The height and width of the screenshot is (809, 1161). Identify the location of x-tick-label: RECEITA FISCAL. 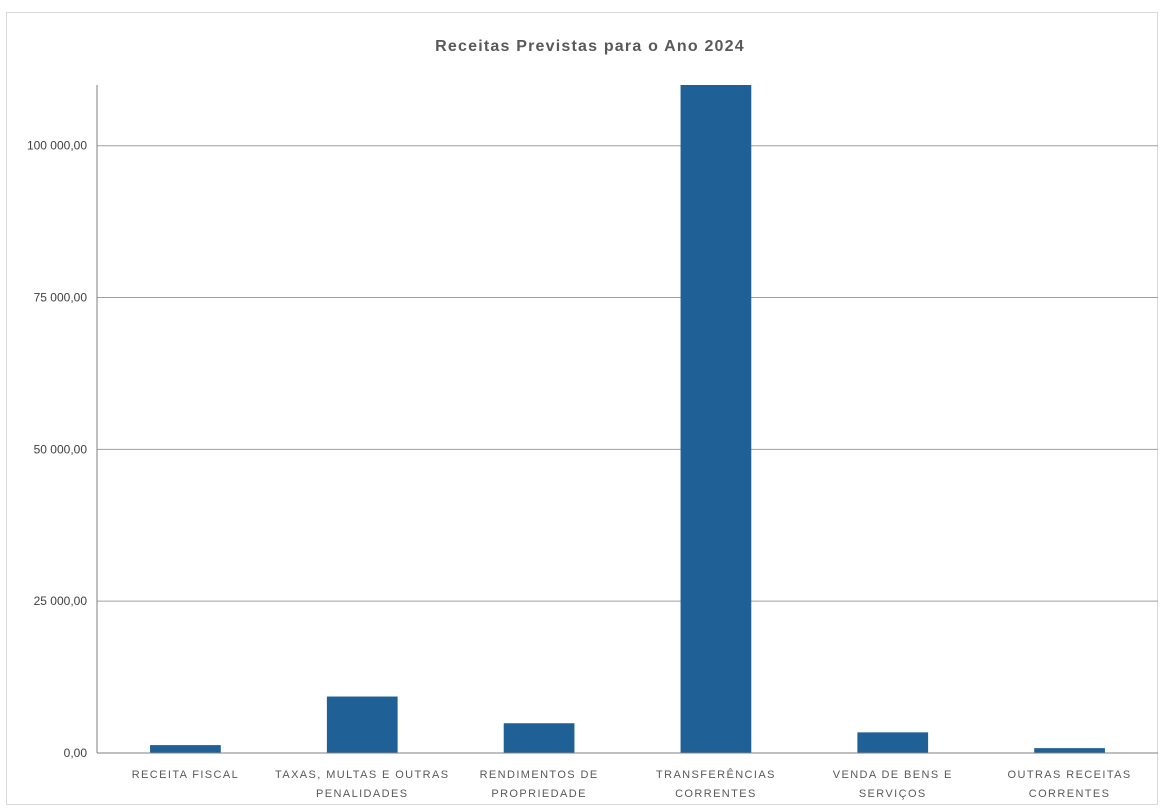
(185, 775).